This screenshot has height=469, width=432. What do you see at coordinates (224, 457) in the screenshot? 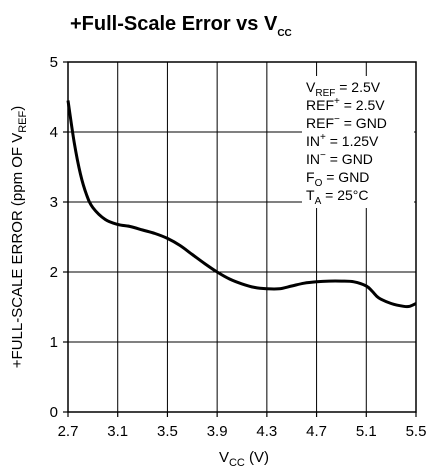
I see `x-axis-label-main: V` at bounding box center [224, 457].